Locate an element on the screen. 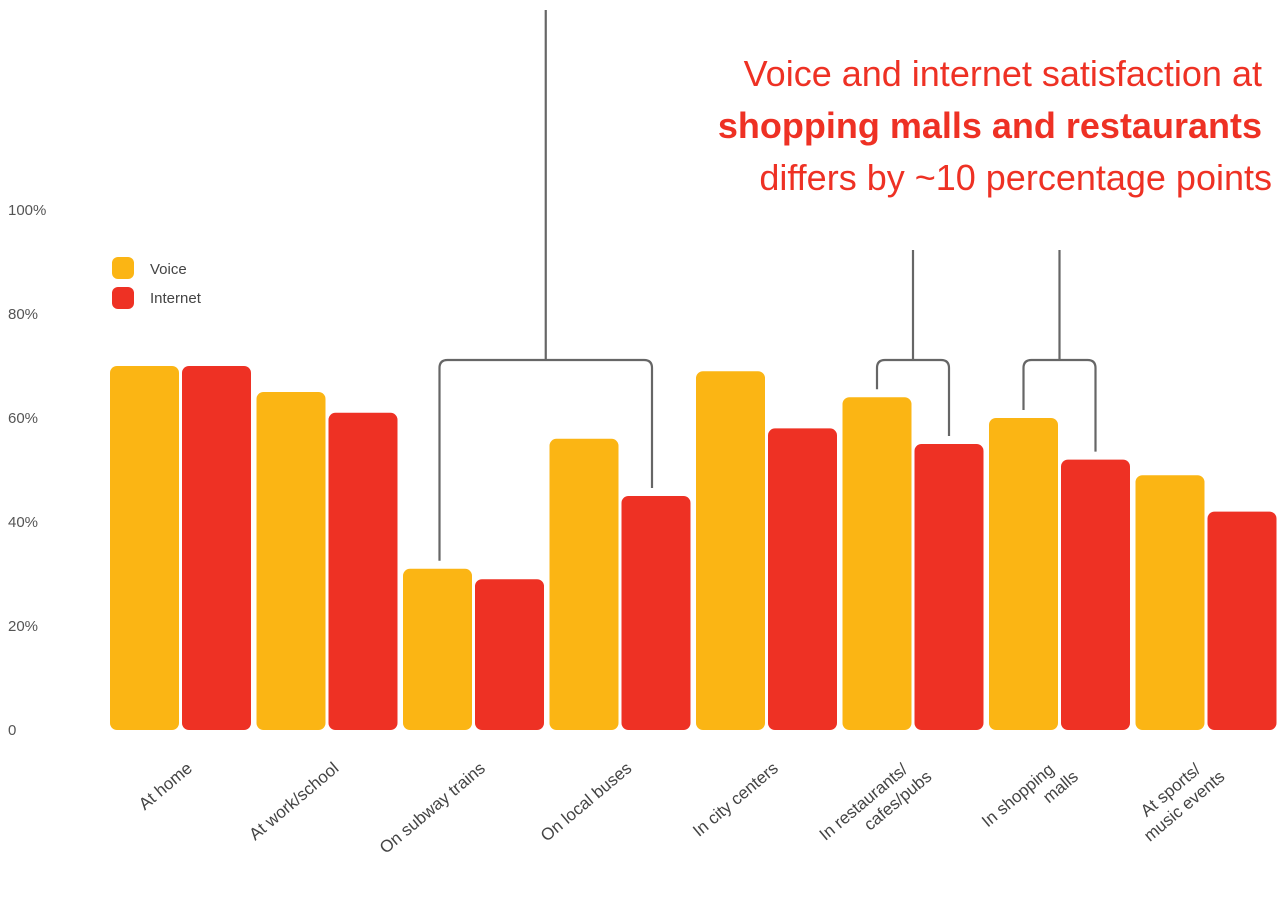 The height and width of the screenshot is (903, 1278). bar-voice-at-work-school is located at coordinates (291, 561).